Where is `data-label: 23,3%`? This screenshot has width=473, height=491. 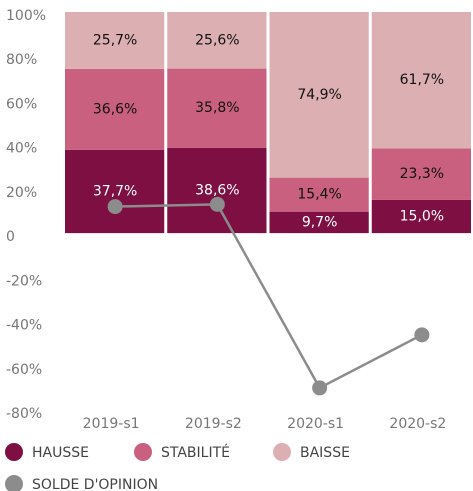 data-label: 23,3% is located at coordinates (422, 174).